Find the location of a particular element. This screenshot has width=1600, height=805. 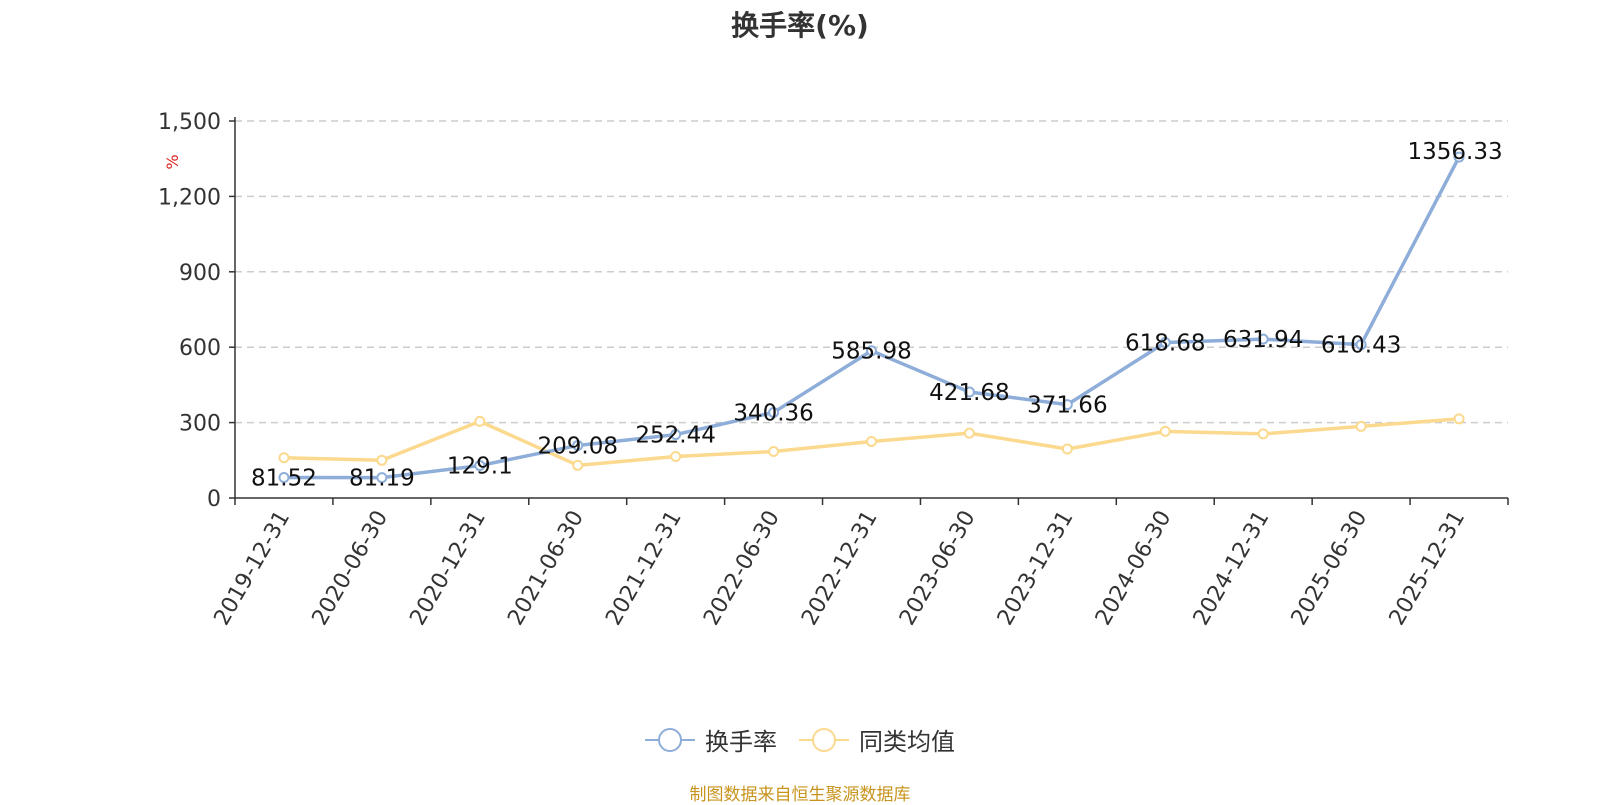

y-tick-label: 1,500 is located at coordinates (189, 122).